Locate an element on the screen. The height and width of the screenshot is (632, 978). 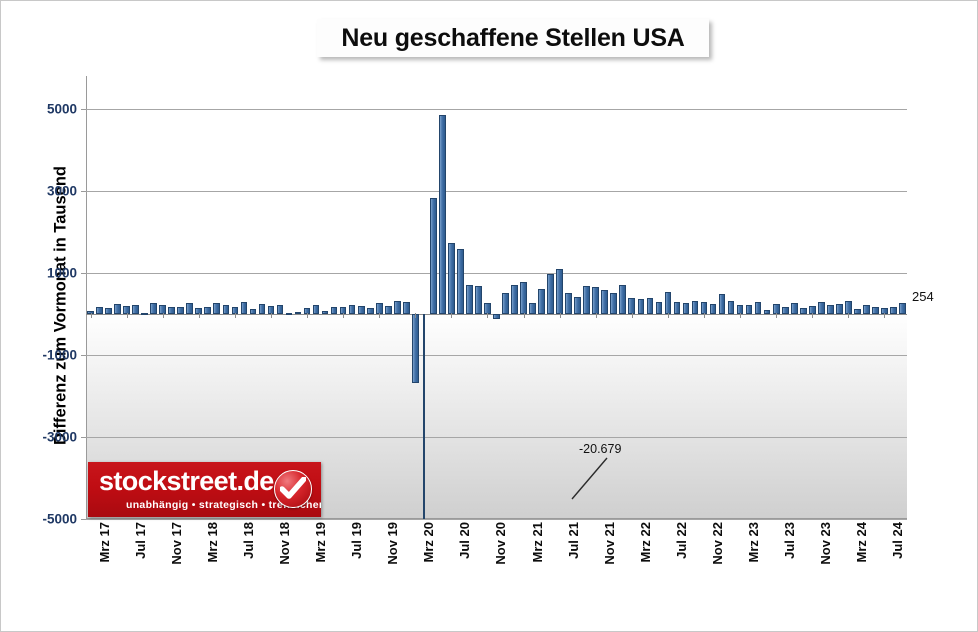
x-tick-label: Jul 19 is located at coordinates (357, 540).